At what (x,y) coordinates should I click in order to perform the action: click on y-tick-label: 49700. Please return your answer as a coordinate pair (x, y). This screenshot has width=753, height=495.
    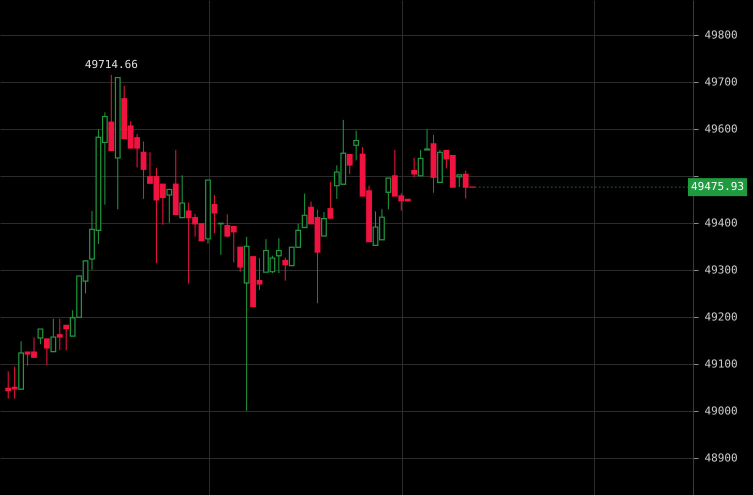
    Looking at the image, I should click on (721, 81).